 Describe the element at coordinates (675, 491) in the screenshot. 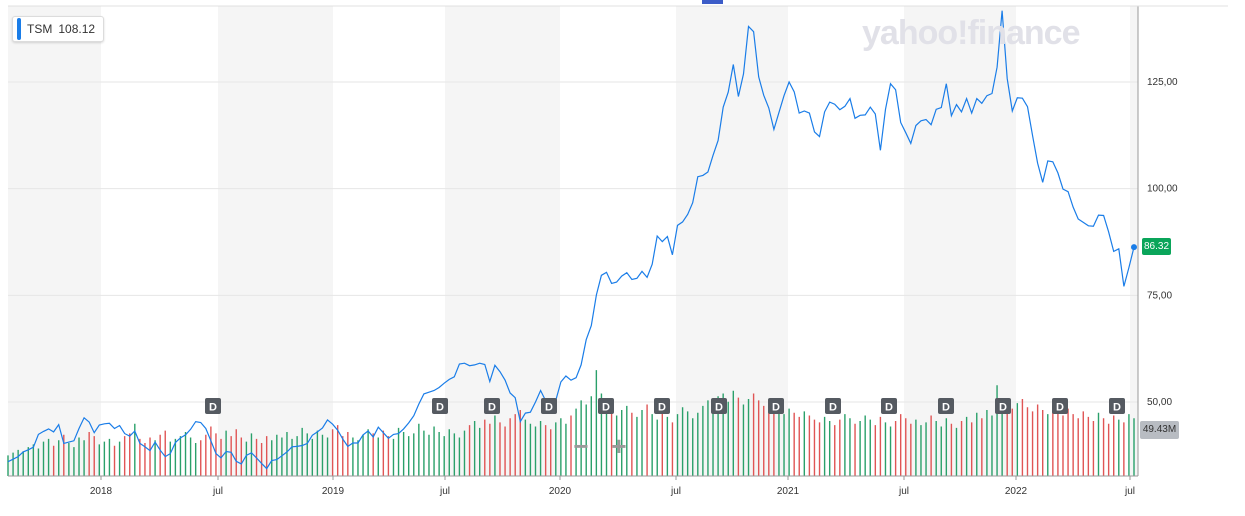

I see `x-tick-label: jul` at that location.